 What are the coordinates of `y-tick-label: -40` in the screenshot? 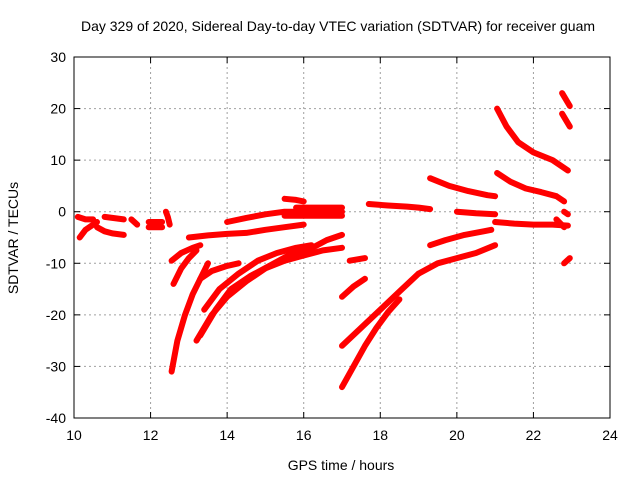 It's located at (56, 418).